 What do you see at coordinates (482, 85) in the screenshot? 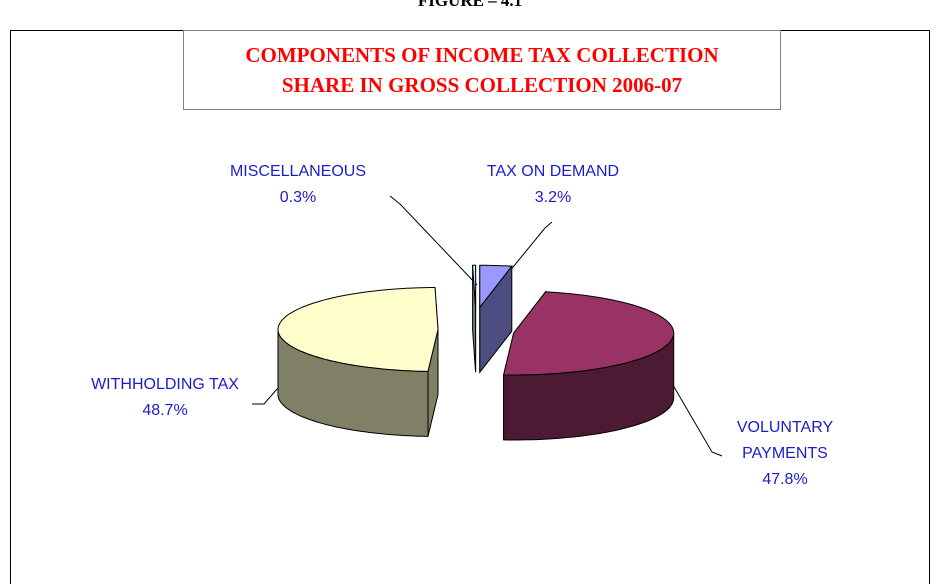
I see `title-line: SHARE IN GROSS COLLECTION 2006-07` at bounding box center [482, 85].